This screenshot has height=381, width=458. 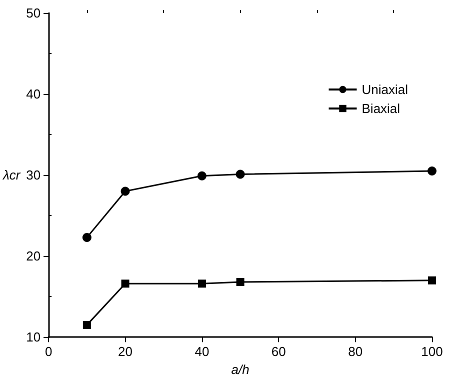 What do you see at coordinates (432, 352) in the screenshot?
I see `x-tick-label: 100` at bounding box center [432, 352].